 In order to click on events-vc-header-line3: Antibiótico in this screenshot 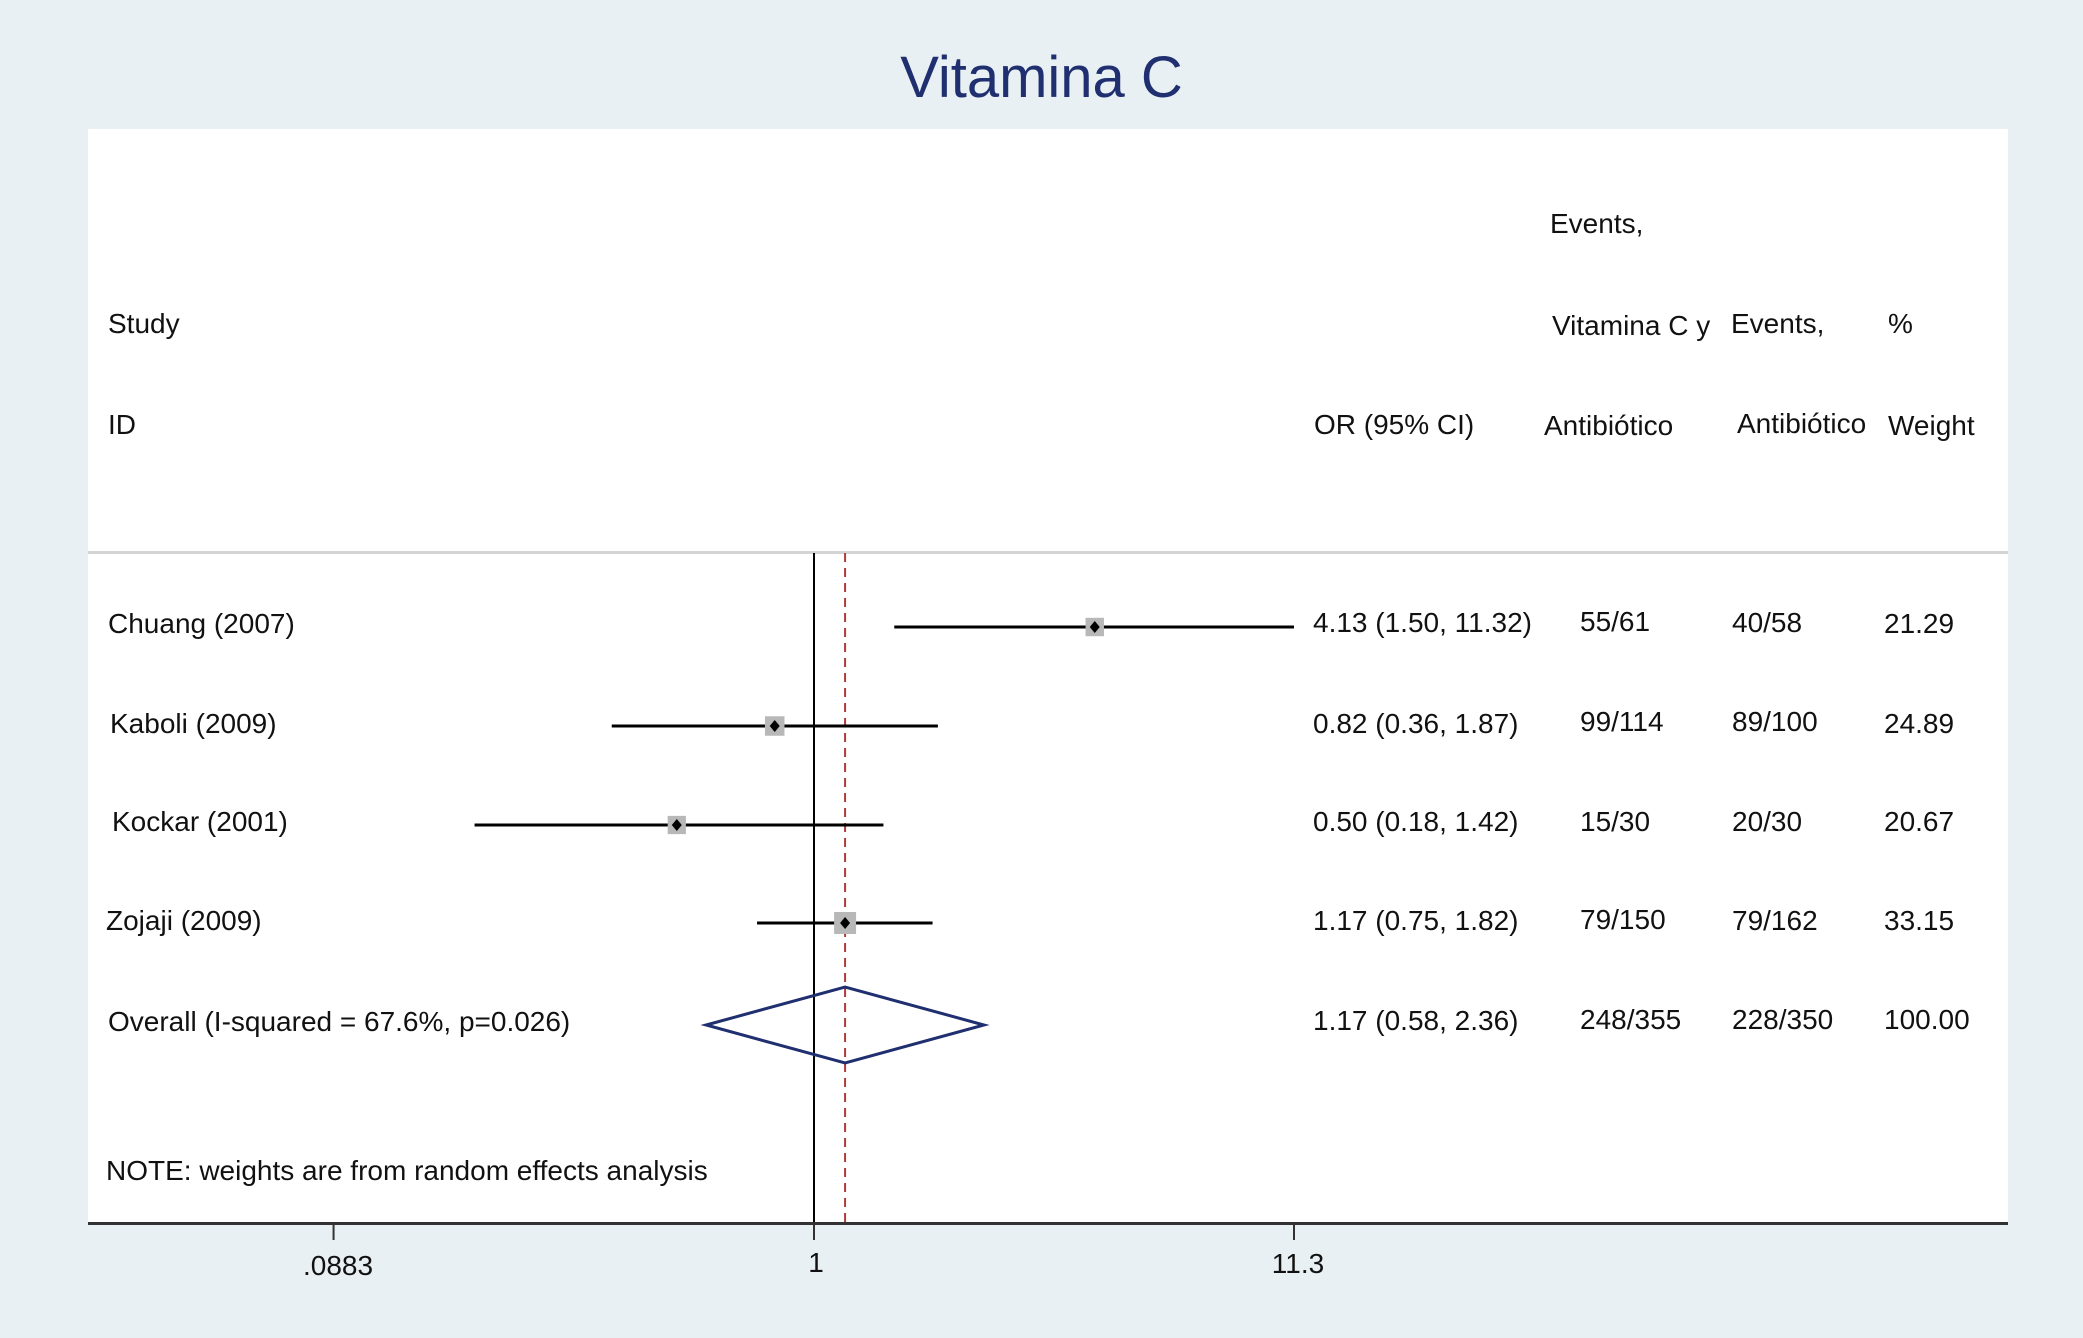, I will do `click(1609, 425)`.